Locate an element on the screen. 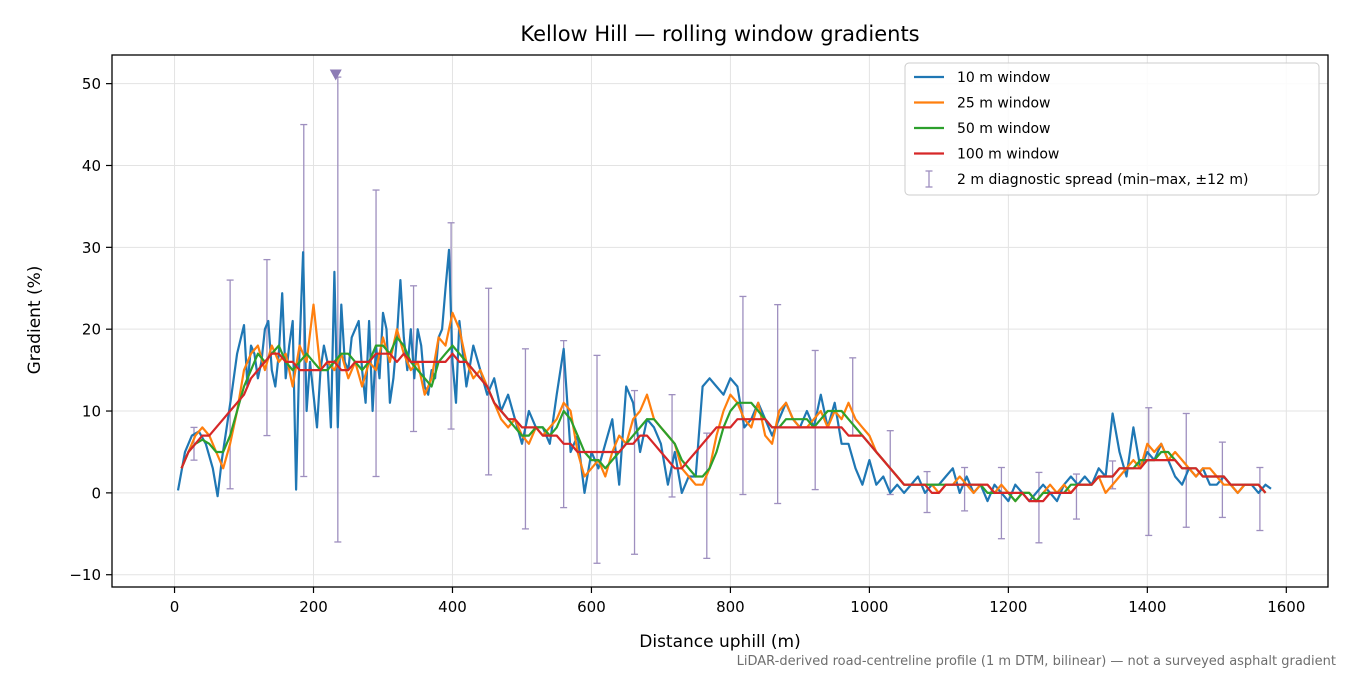  clipped-marker is located at coordinates (335, 75).